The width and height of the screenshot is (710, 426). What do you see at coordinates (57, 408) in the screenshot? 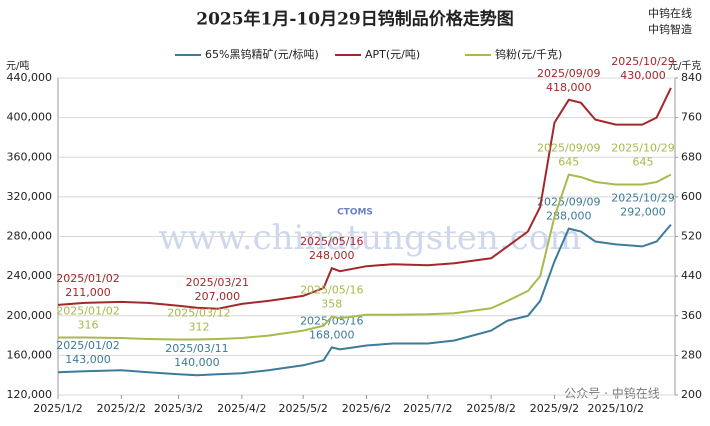
I see `x-tick-label: 2025/1/2` at bounding box center [57, 408].